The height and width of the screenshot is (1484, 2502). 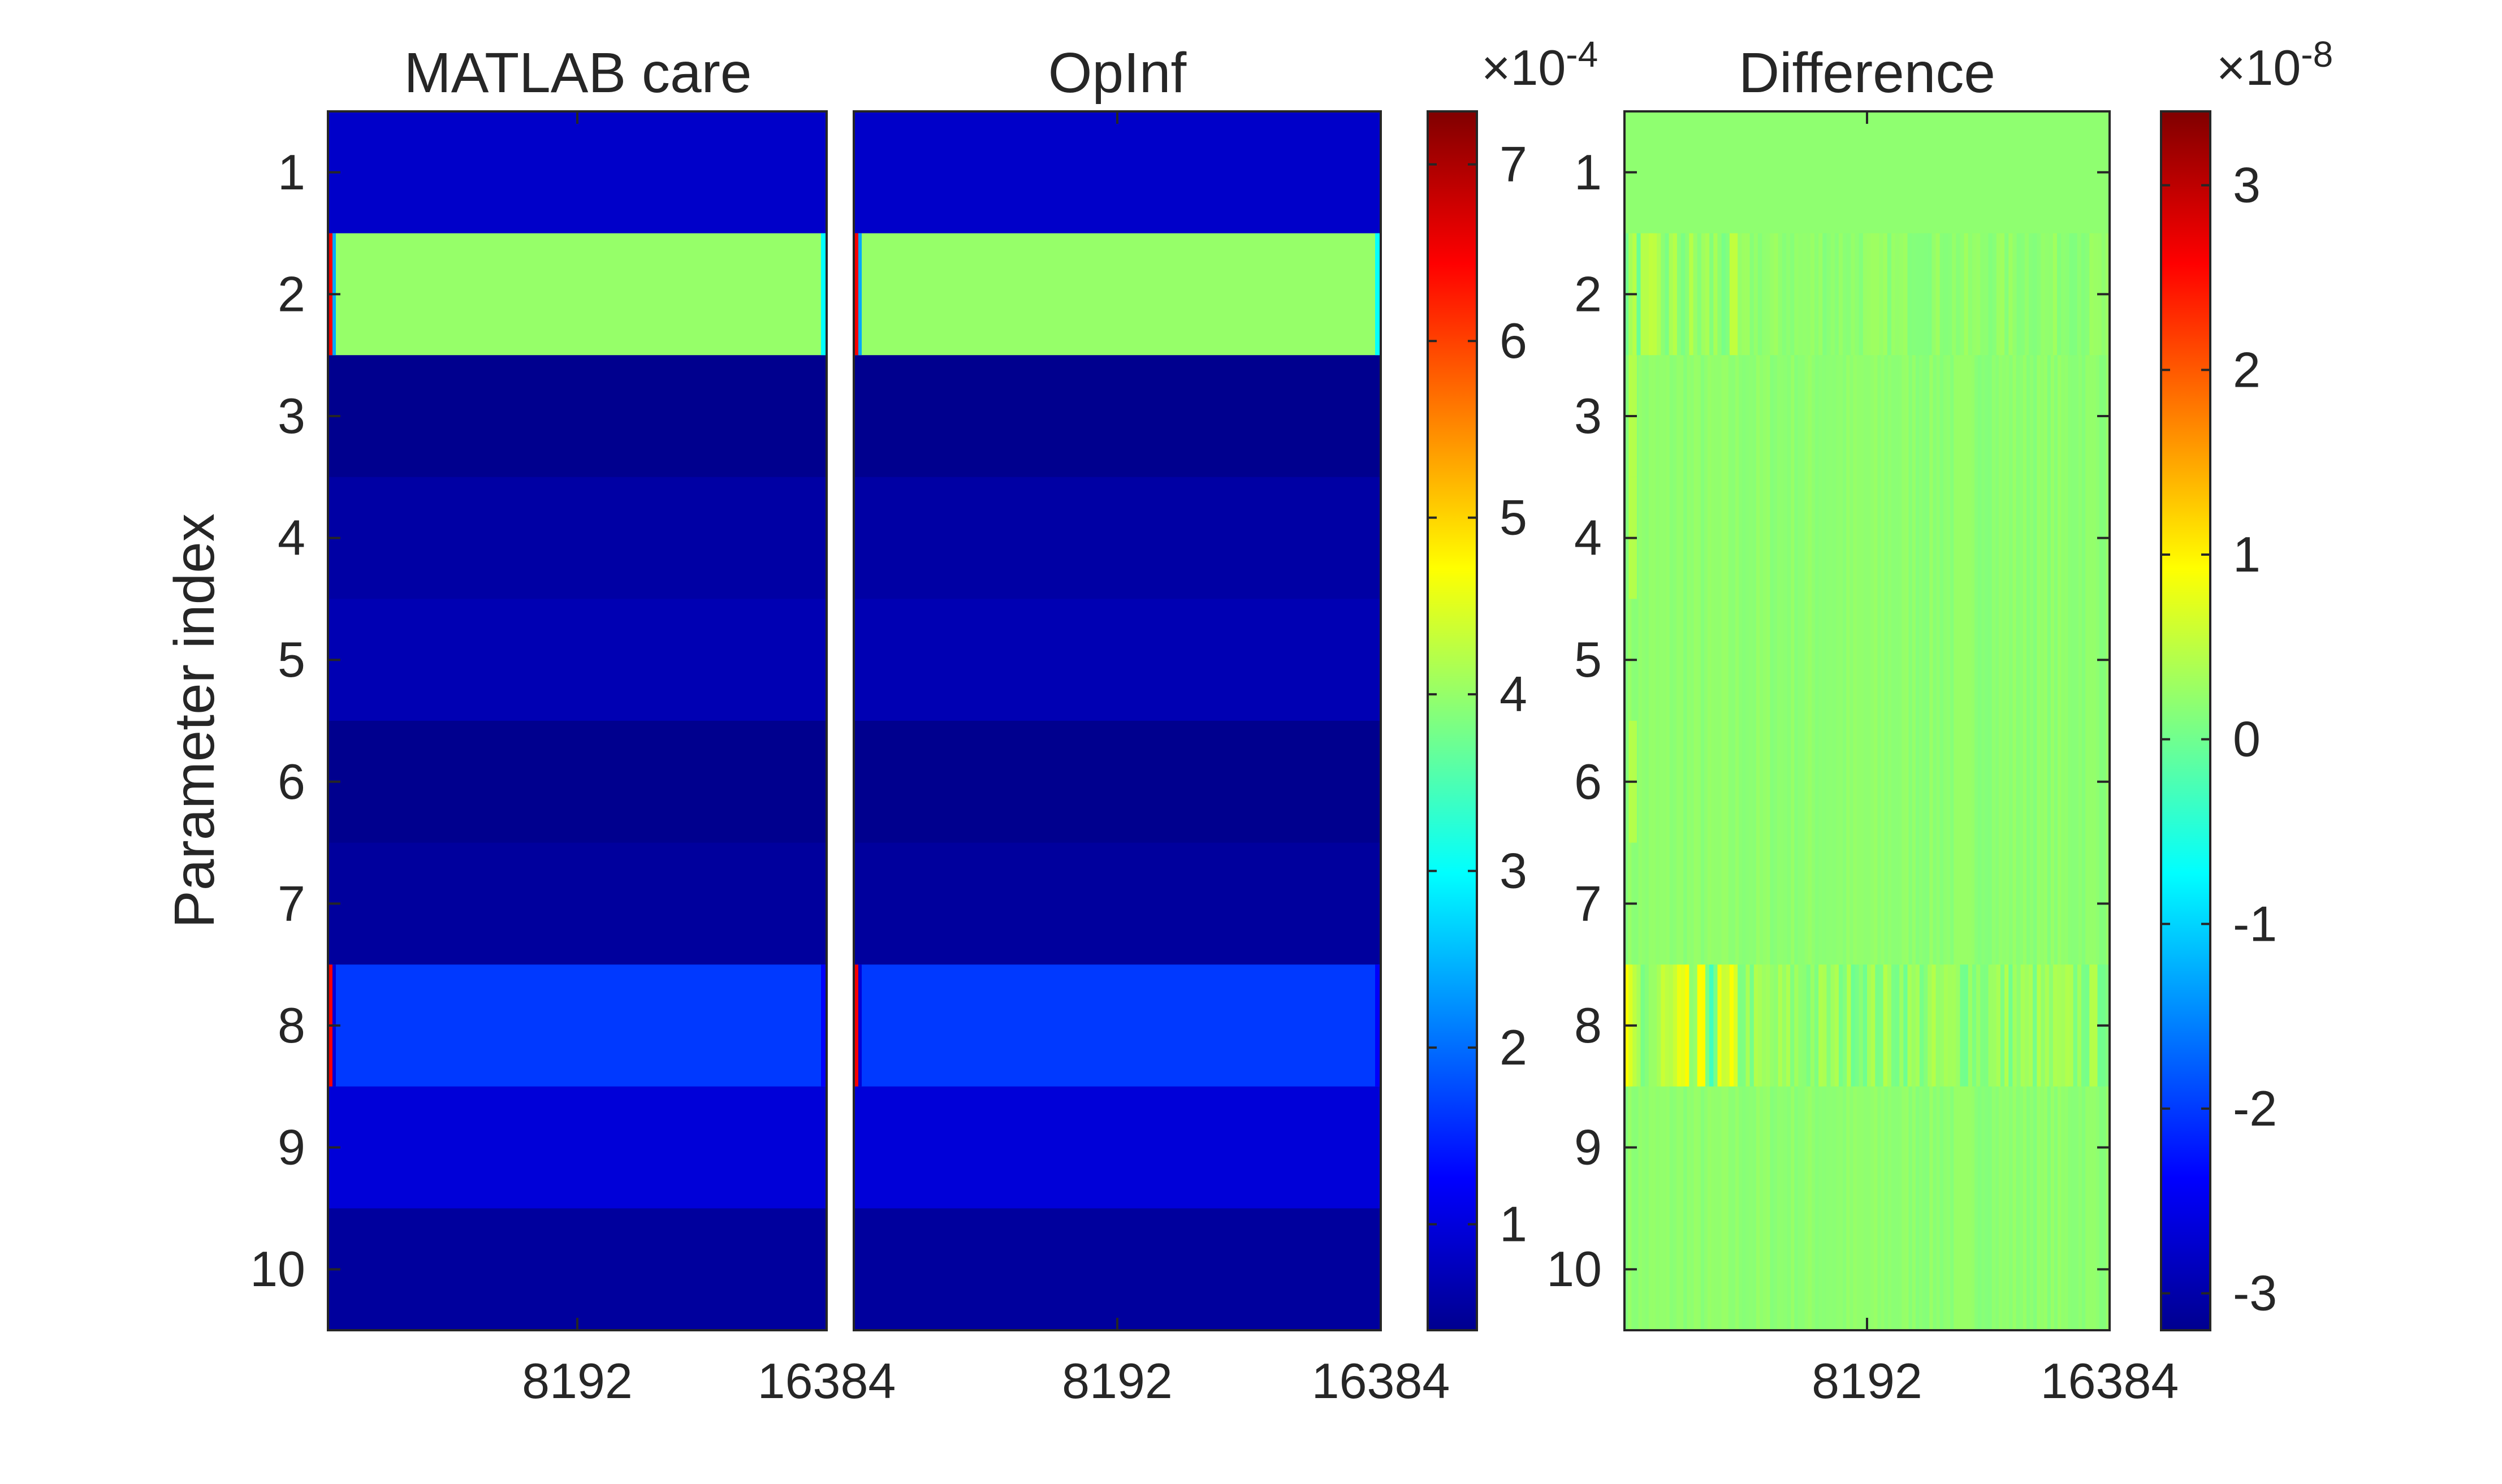 I want to click on x-tick-label: 16384, so click(x=827, y=1381).